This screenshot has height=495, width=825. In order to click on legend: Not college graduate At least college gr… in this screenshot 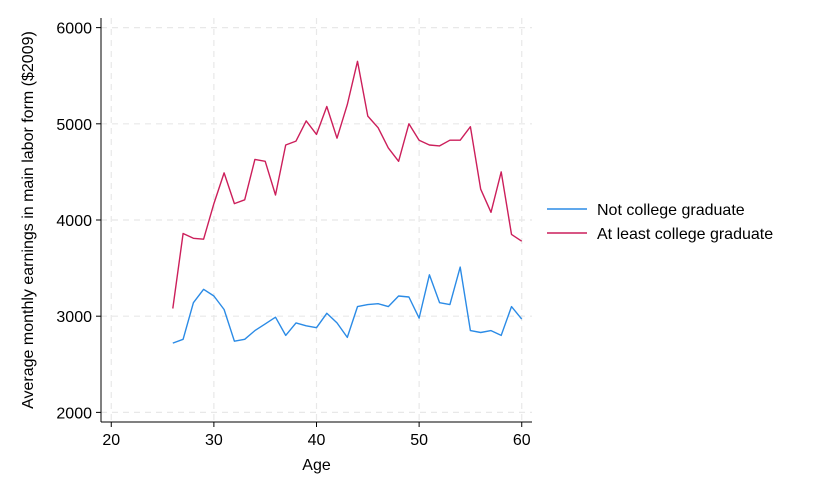, I will do `click(660, 222)`.